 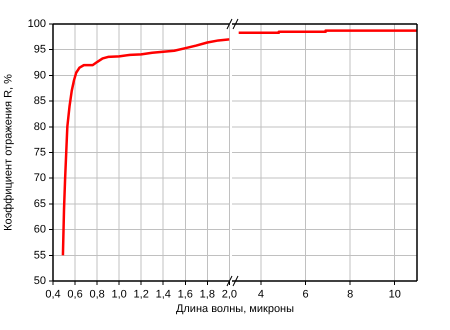 I want to click on x-tick-label: 0,6, so click(x=75, y=294).